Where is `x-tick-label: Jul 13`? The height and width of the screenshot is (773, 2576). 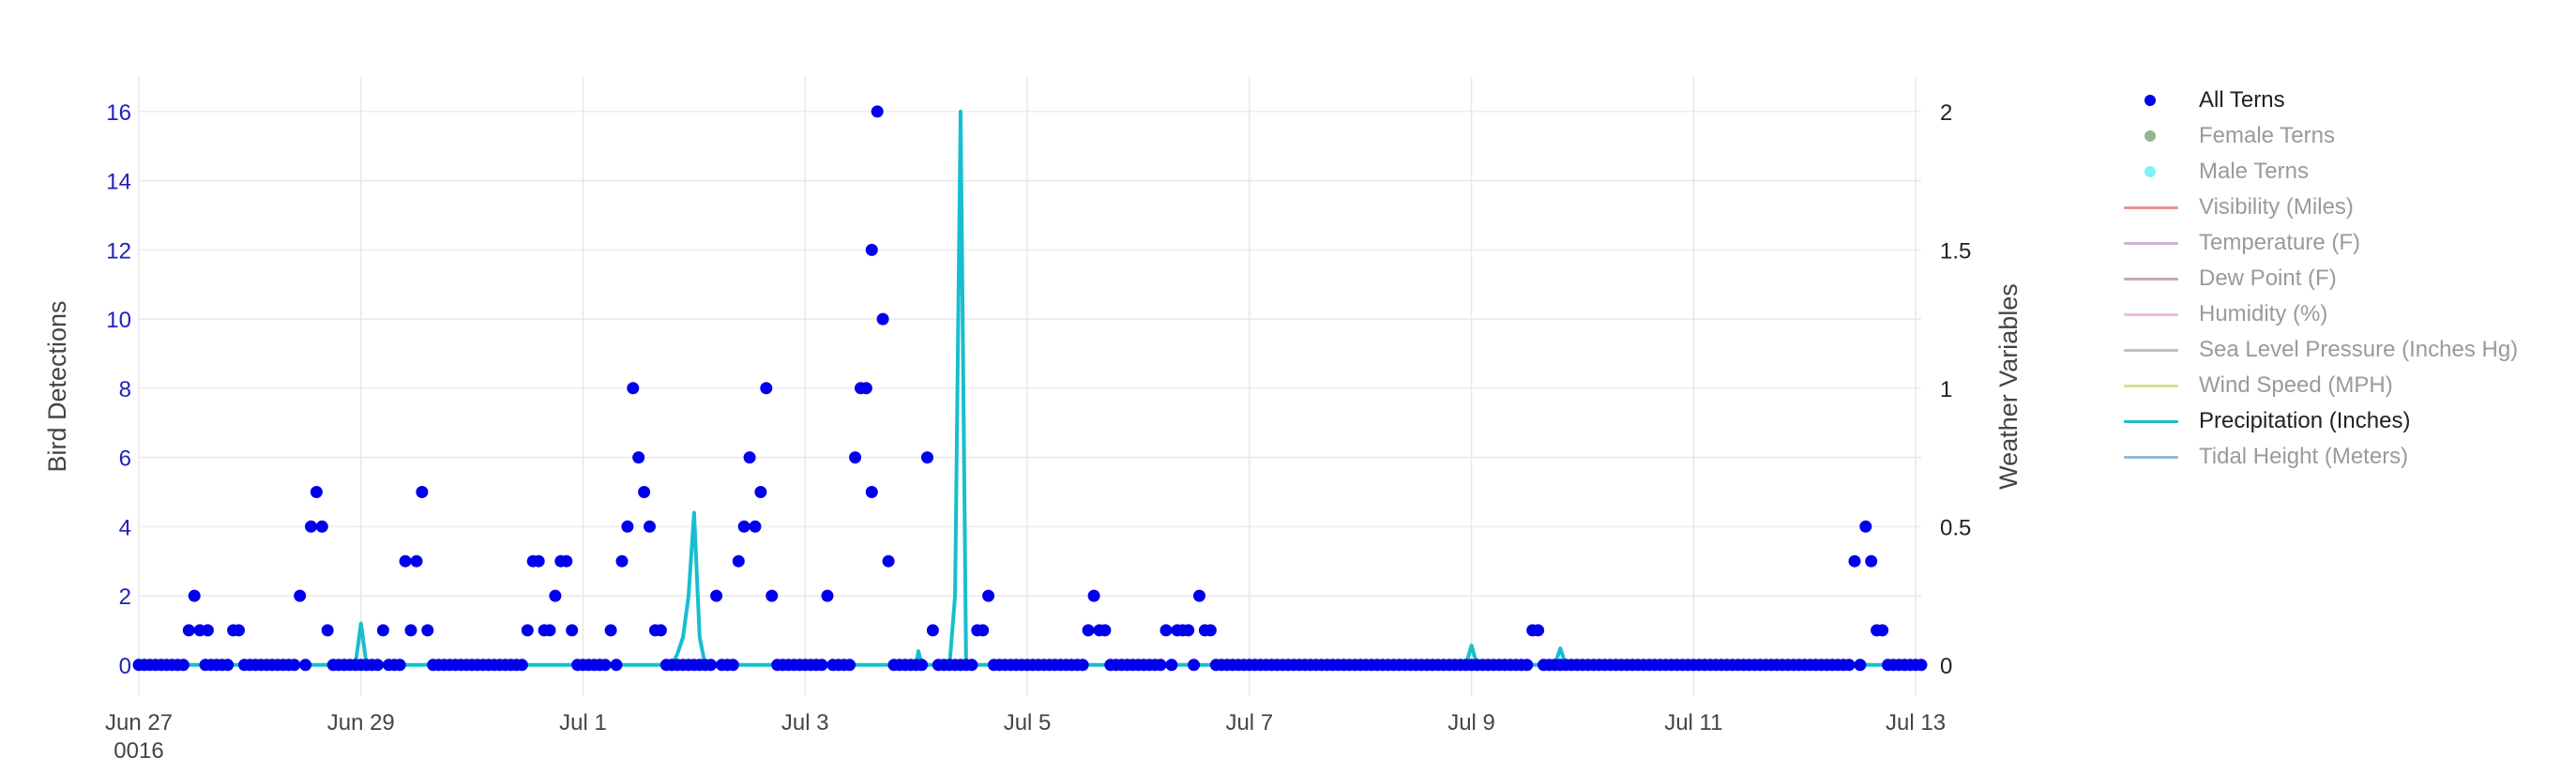 x-tick-label: Jul 13 is located at coordinates (1916, 722).